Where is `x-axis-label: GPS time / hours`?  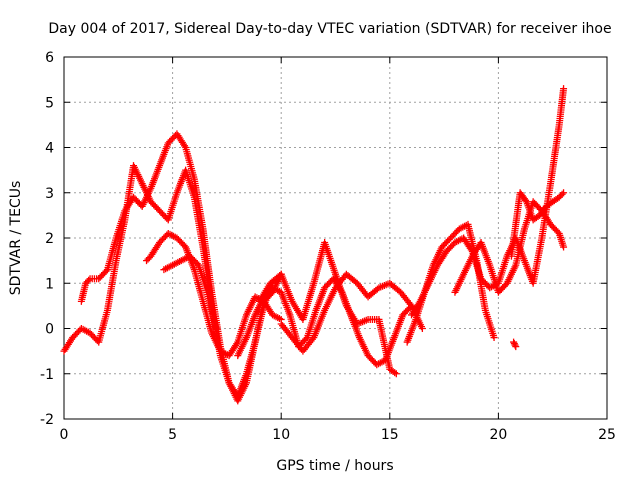 x-axis-label: GPS time / hours is located at coordinates (334, 466).